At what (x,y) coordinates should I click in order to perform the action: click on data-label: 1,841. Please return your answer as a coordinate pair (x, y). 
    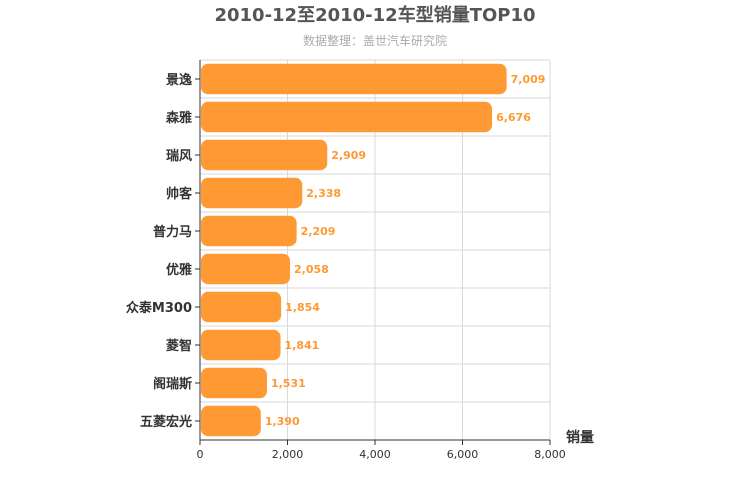
    Looking at the image, I should click on (302, 345).